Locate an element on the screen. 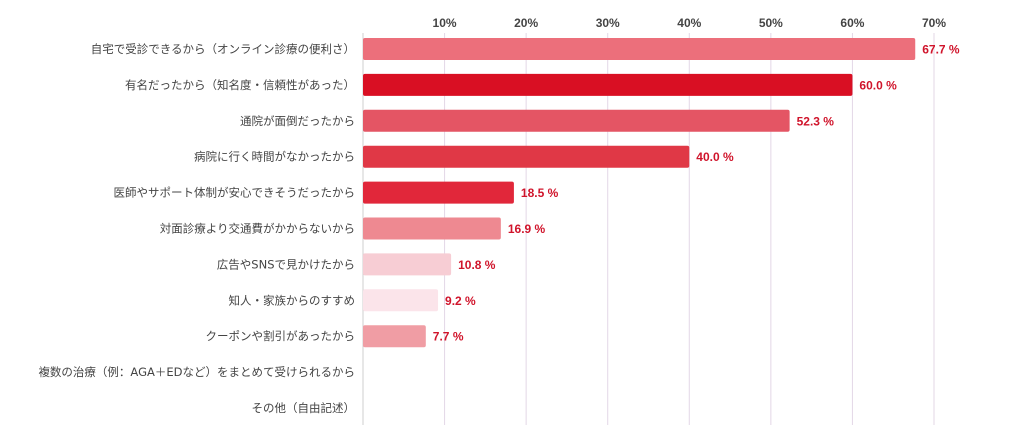 This screenshot has width=1024, height=440. value-label: 40.0 % is located at coordinates (715, 157).